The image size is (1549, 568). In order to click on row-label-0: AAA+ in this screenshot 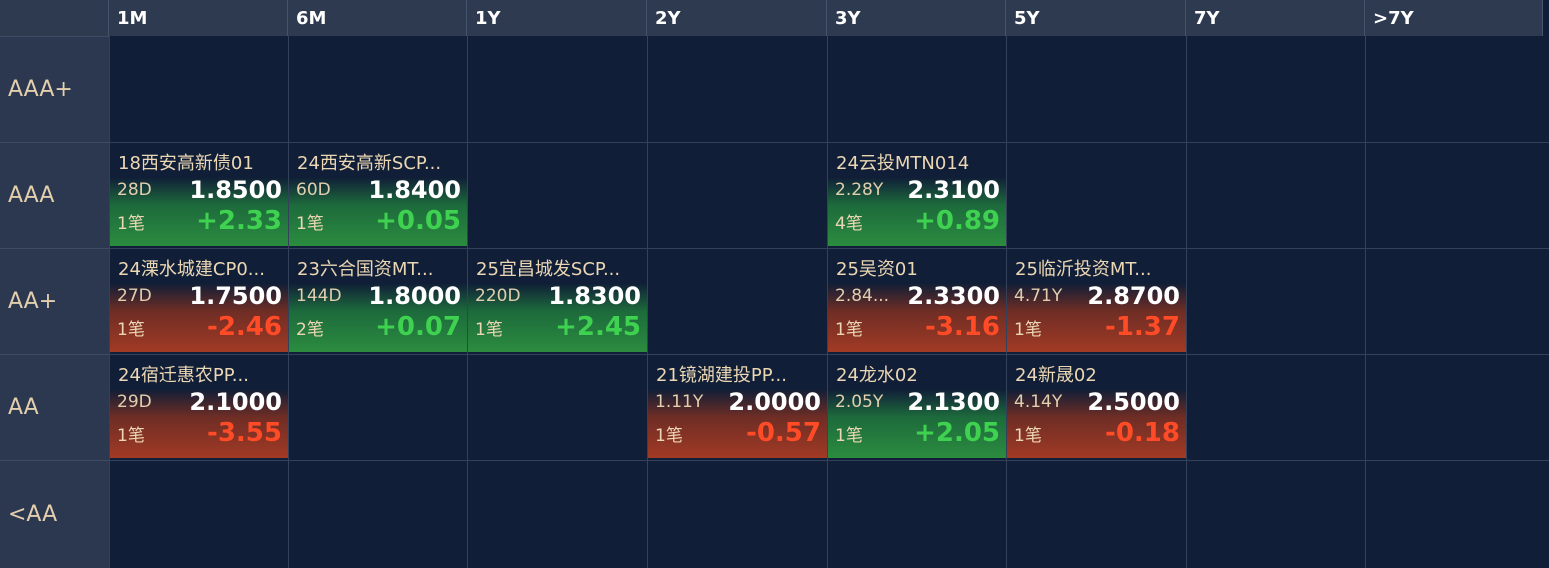, I will do `click(54, 89)`.